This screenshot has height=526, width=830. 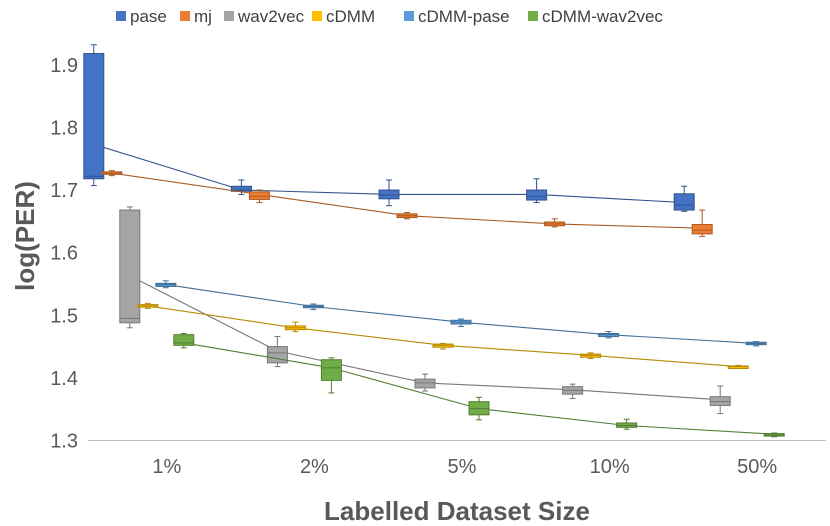 I want to click on box-mj-1%, so click(x=112, y=173).